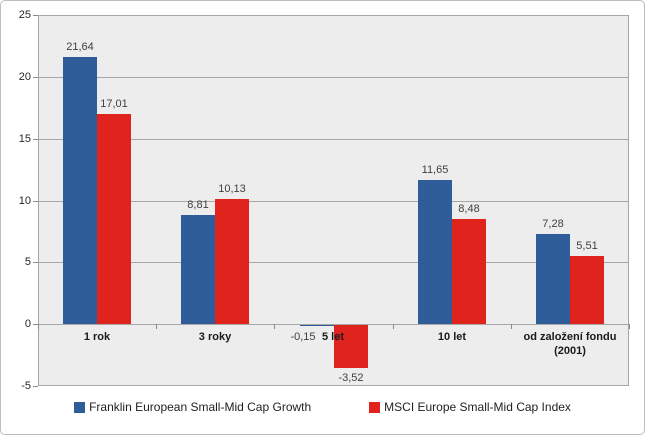 Image resolution: width=645 pixels, height=435 pixels. What do you see at coordinates (452, 337) in the screenshot?
I see `category-label: 10 let` at bounding box center [452, 337].